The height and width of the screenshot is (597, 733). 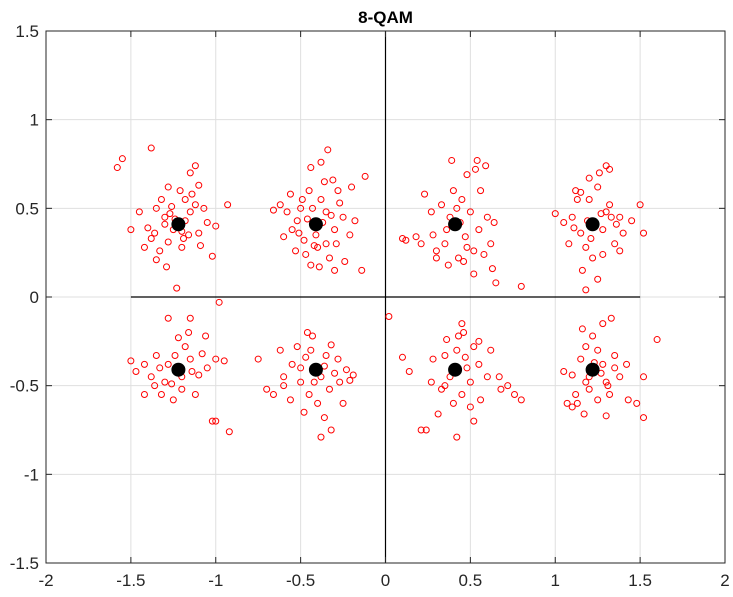 I want to click on y-tick-label: 1.5, so click(x=27, y=31).